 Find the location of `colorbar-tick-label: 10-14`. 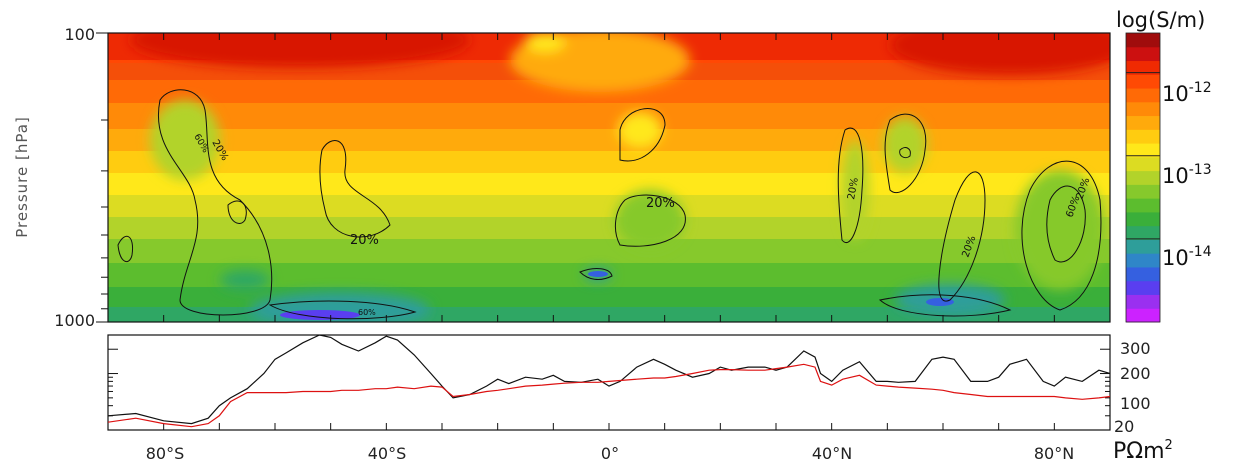

colorbar-tick-label: 10-14 is located at coordinates (1187, 257).